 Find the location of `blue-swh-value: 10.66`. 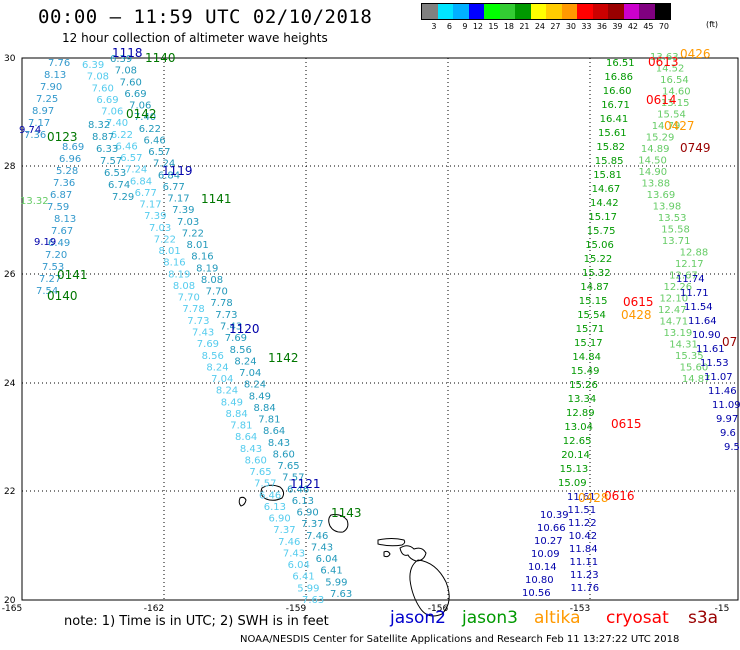

blue-swh-value: 10.66 is located at coordinates (551, 528).